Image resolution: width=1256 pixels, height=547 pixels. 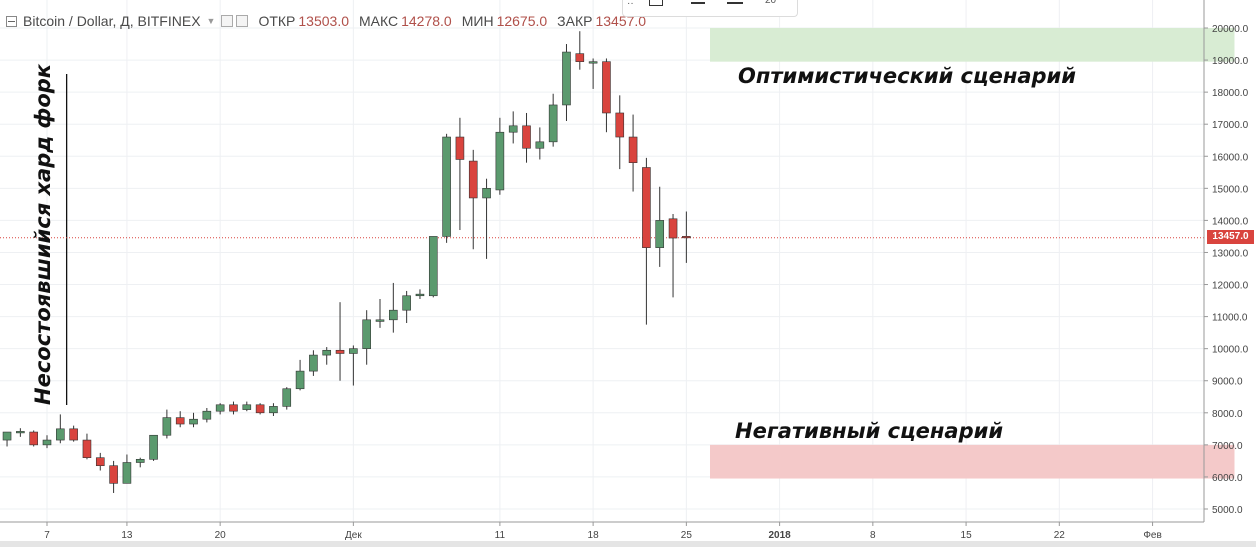 What do you see at coordinates (967, 535) in the screenshot?
I see `x-tick-label: 15` at bounding box center [967, 535].